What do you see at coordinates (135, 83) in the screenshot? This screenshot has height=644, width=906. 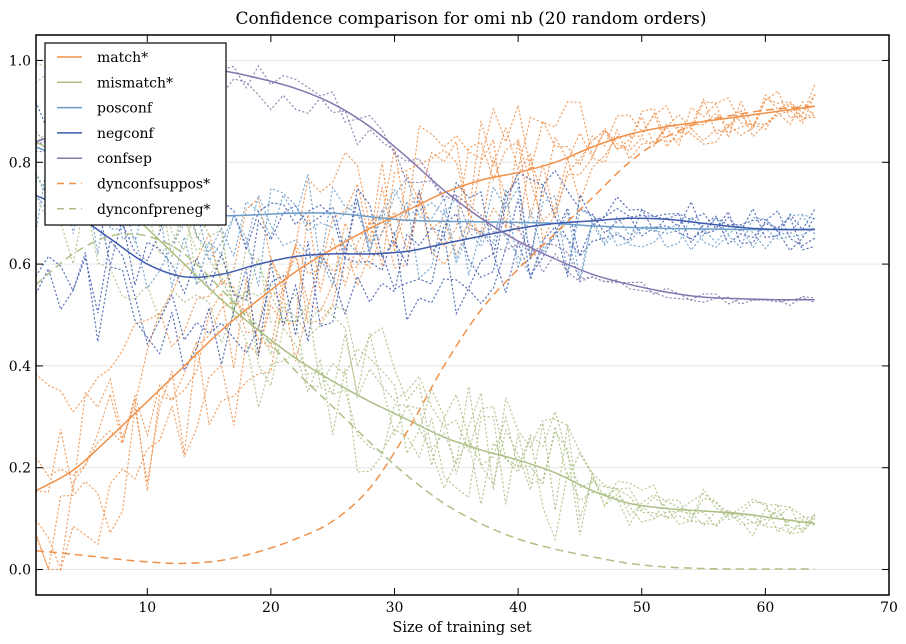 I see `legend-label: mismatch*` at bounding box center [135, 83].